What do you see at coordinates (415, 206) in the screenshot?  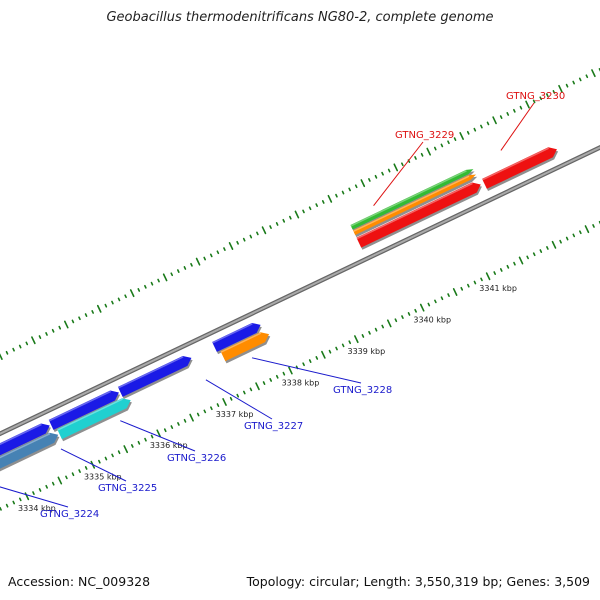 I see `orange-feature` at bounding box center [415, 206].